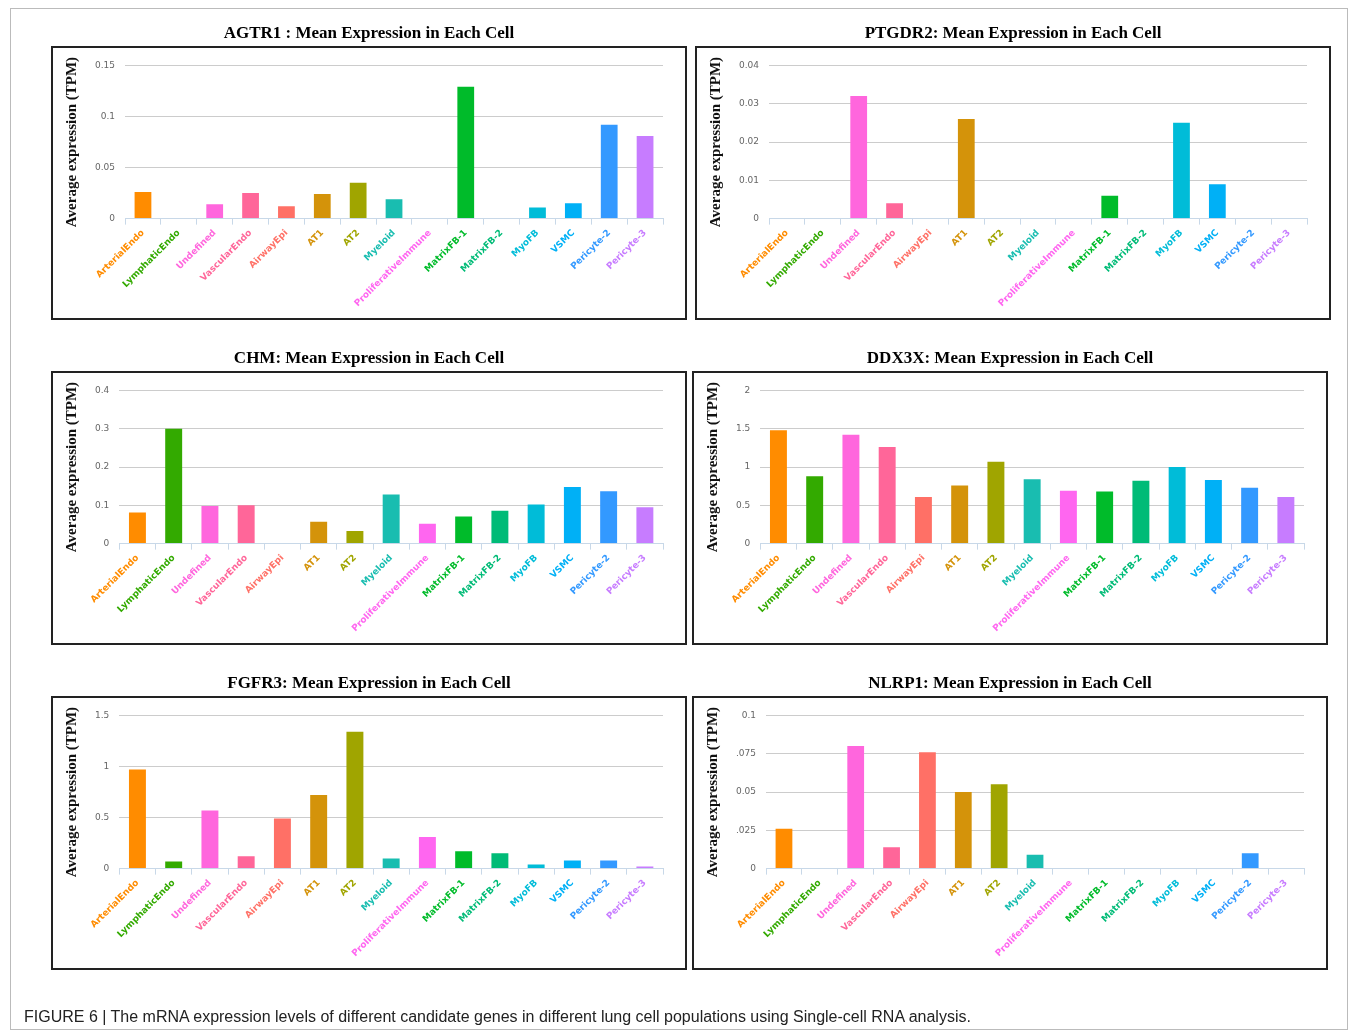  What do you see at coordinates (746, 829) in the screenshot?
I see `y-tick-label: .025` at bounding box center [746, 829].